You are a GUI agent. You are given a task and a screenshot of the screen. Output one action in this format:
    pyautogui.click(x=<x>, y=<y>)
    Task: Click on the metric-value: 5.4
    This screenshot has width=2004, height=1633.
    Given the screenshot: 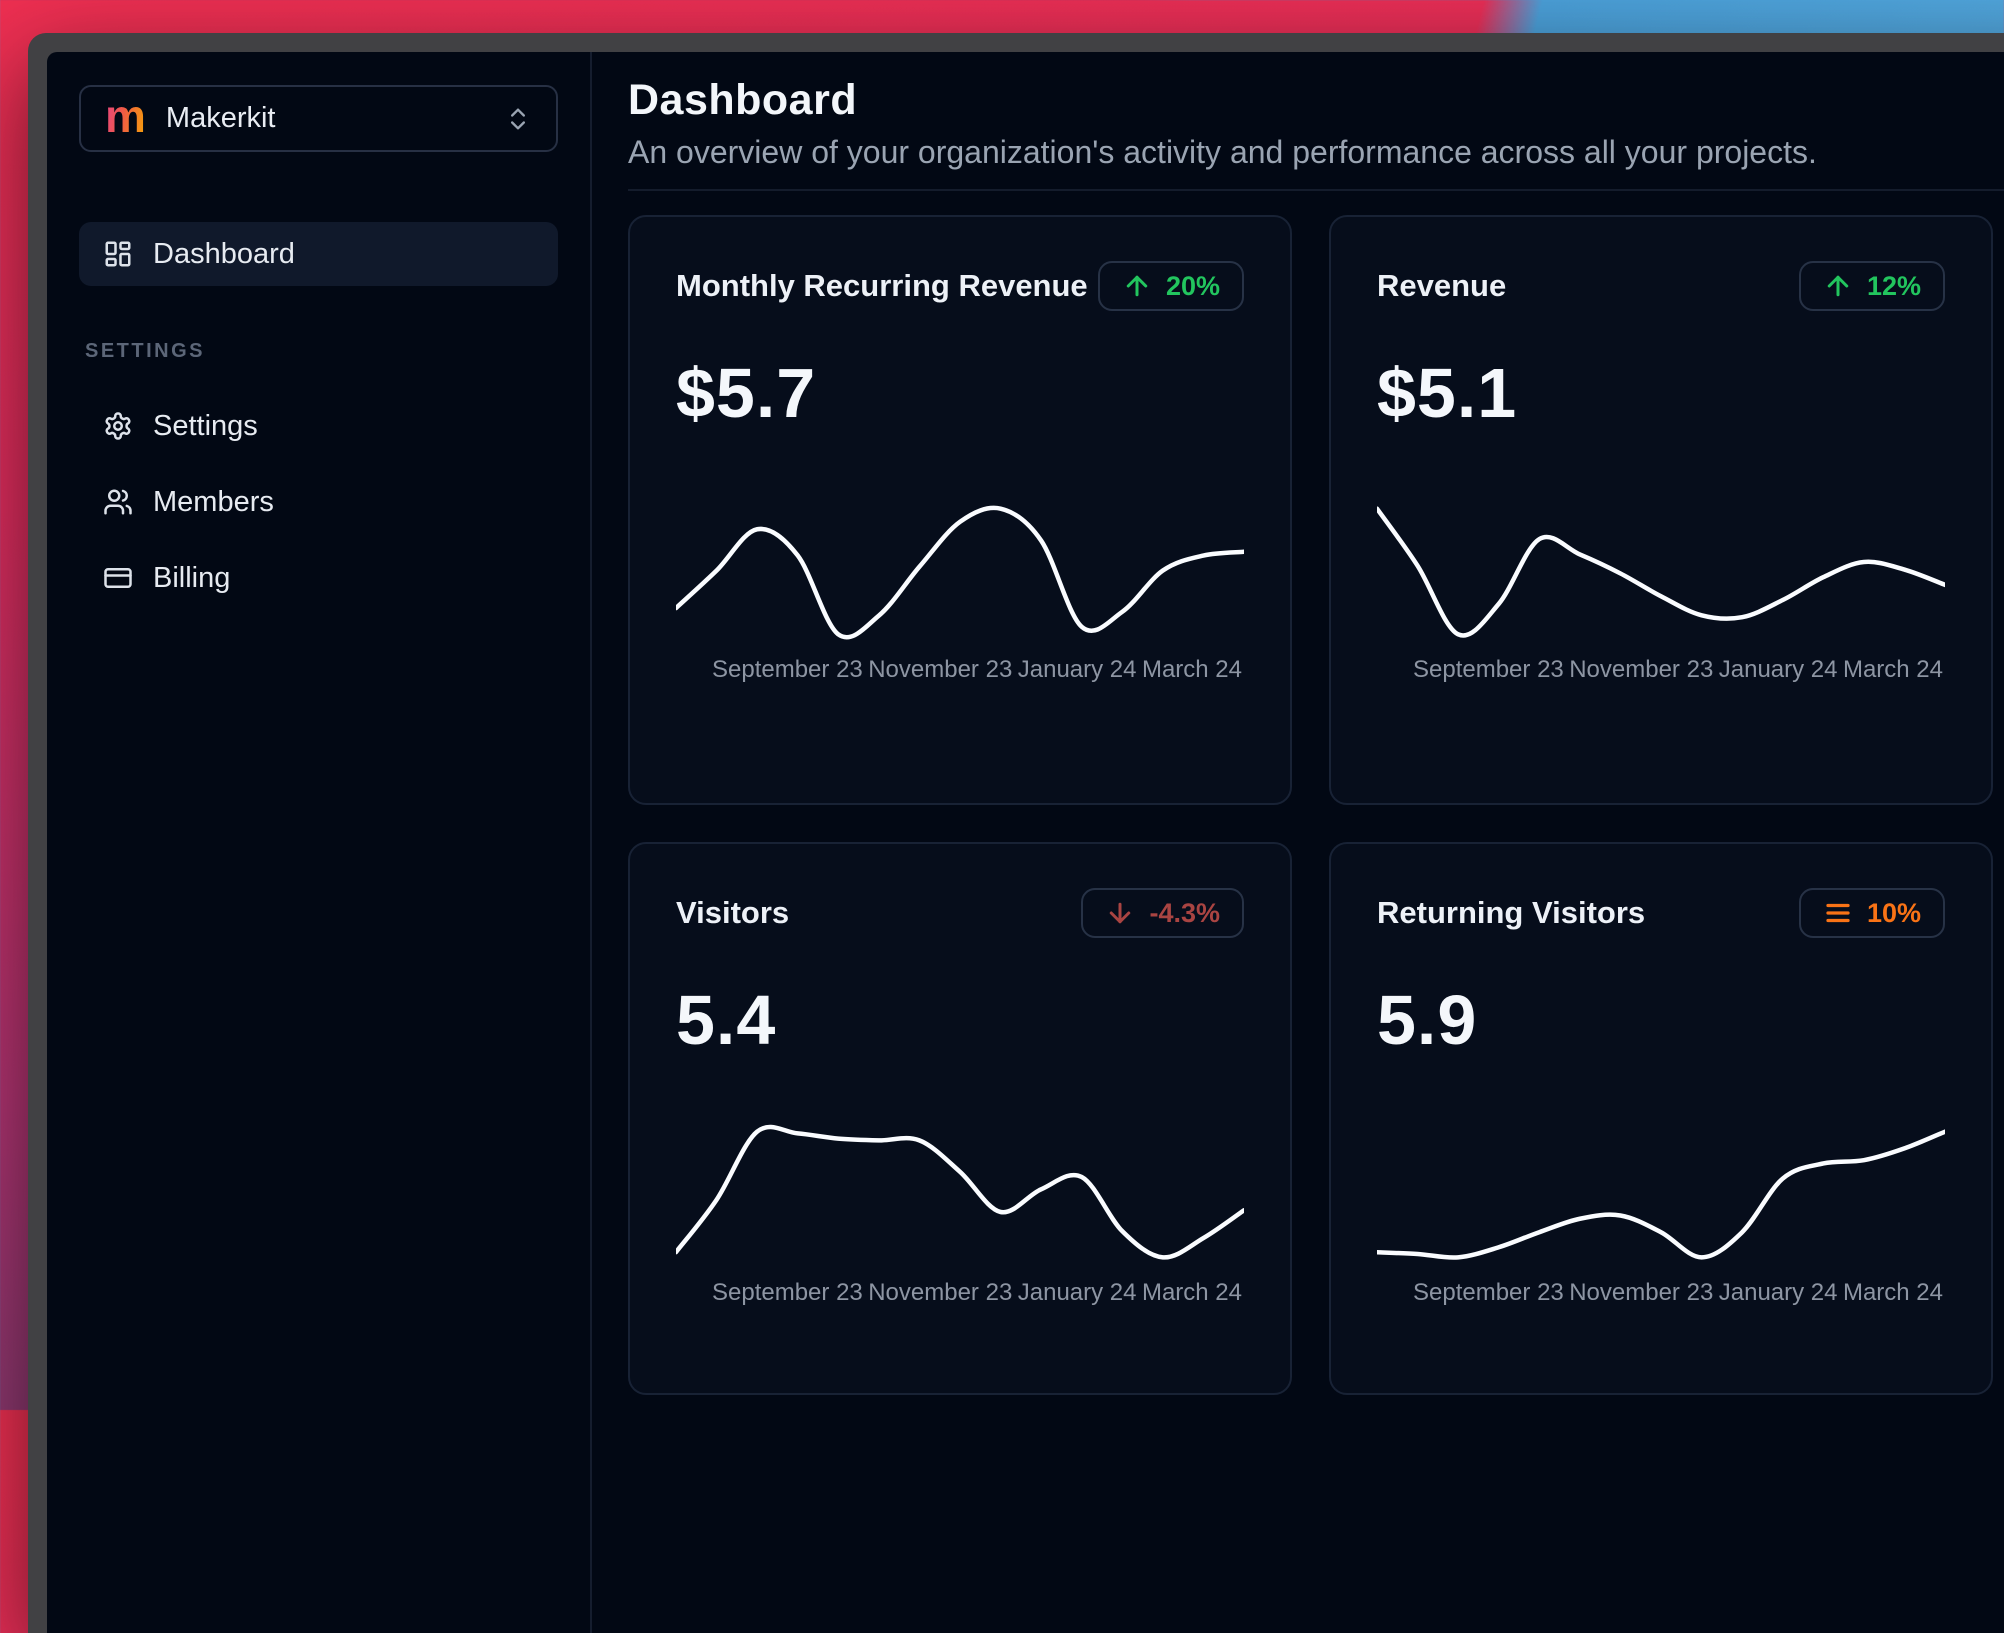 What is the action you would take?
    pyautogui.click(x=726, y=1020)
    